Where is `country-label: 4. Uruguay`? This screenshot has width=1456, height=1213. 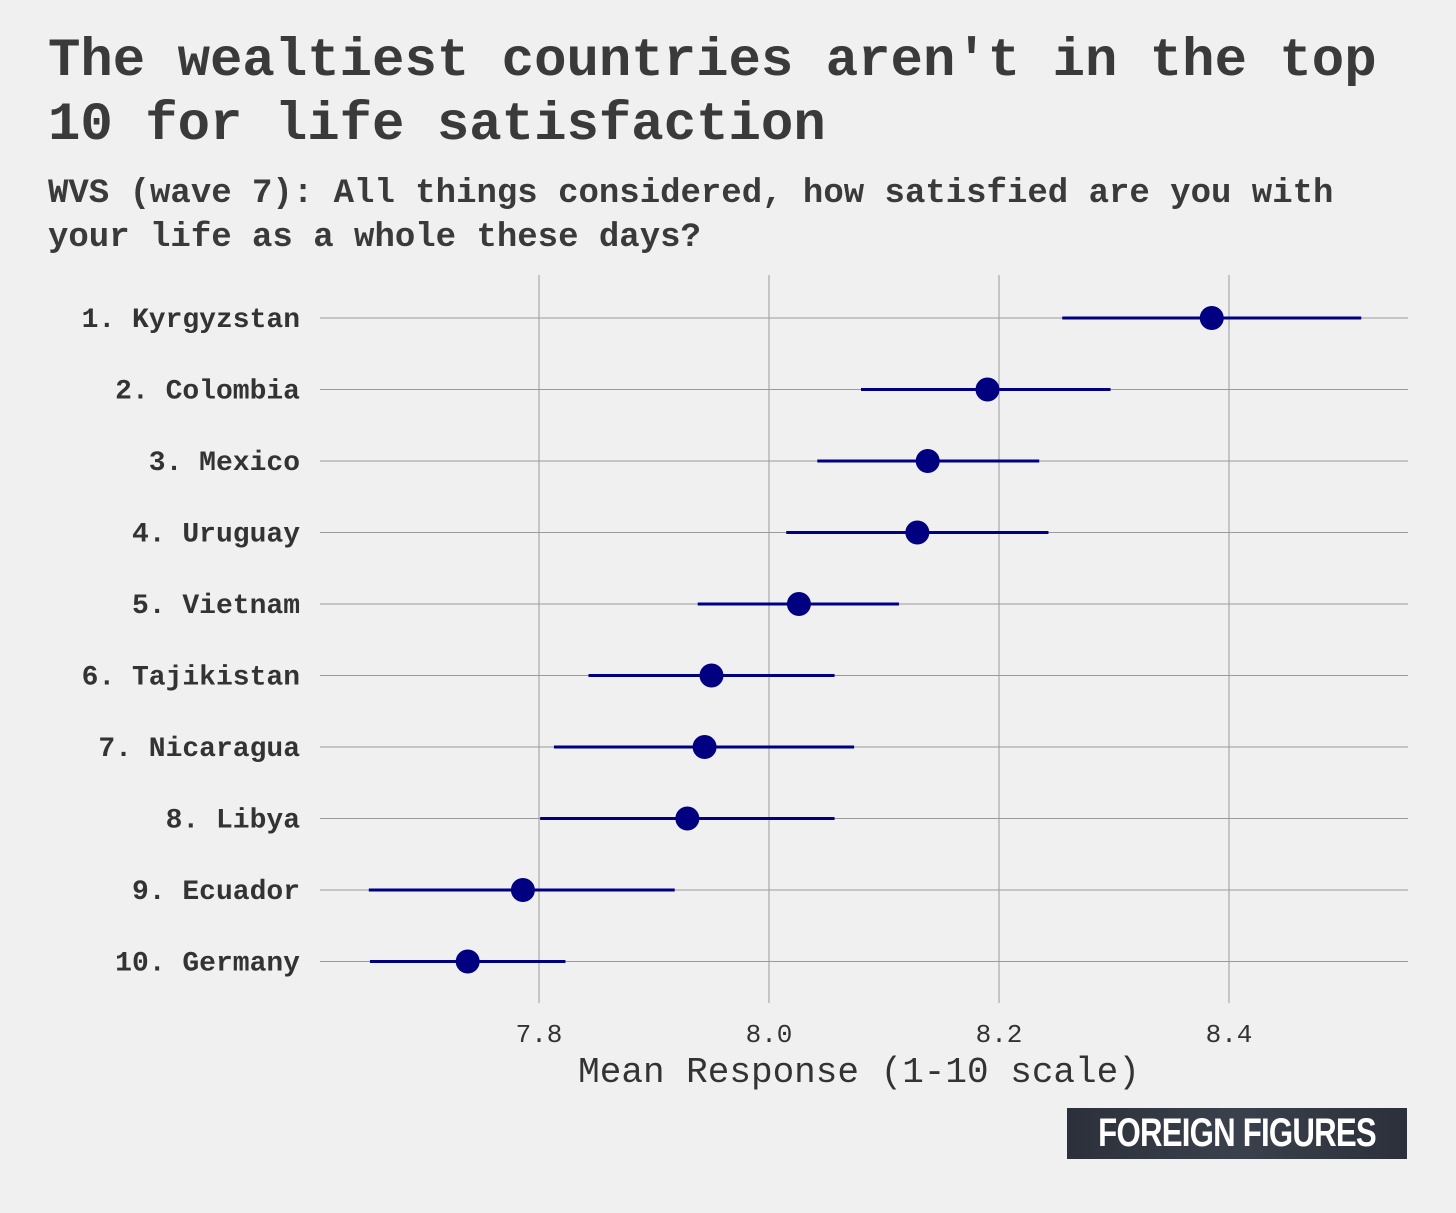
country-label: 4. Uruguay is located at coordinates (216, 535).